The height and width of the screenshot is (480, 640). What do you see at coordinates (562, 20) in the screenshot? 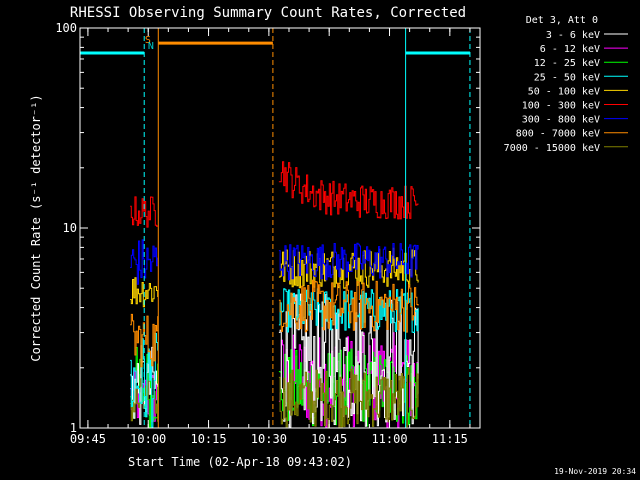
I see `legend-title: Det 3, Att 0` at bounding box center [562, 20].